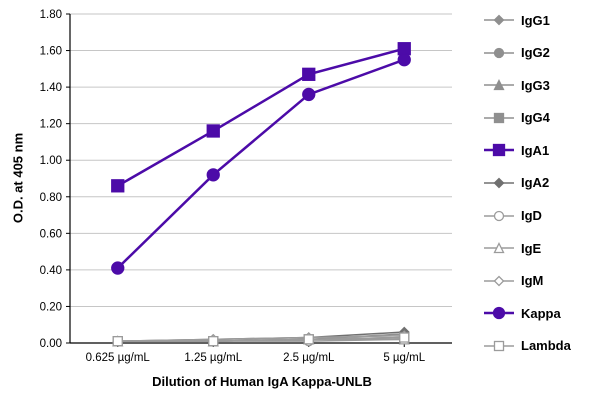  Describe the element at coordinates (535, 118) in the screenshot. I see `legend-label: IgG4` at that location.